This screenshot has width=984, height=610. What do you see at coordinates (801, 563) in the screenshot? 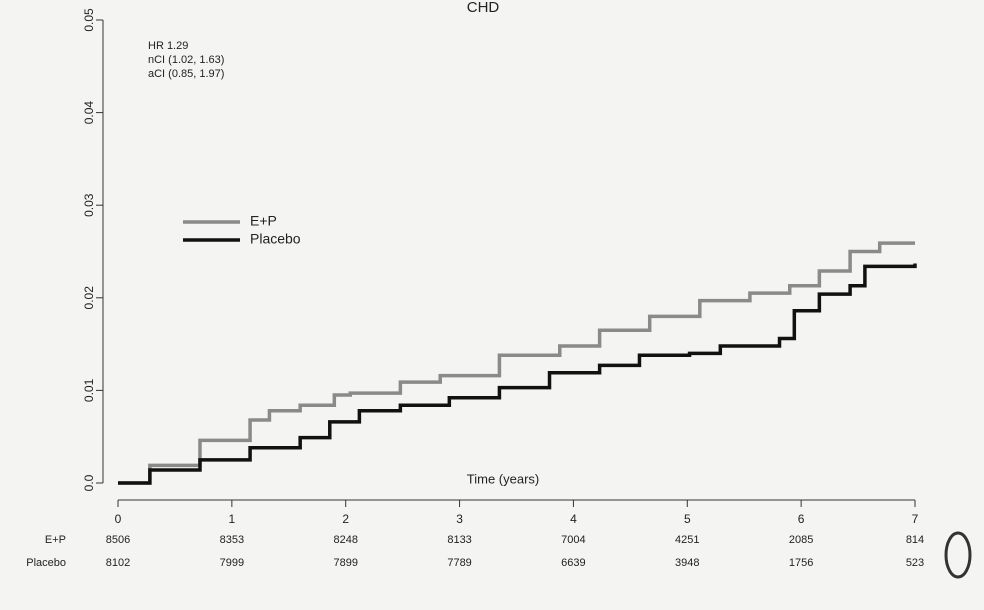
I see `risk-count: 1756` at bounding box center [801, 563].